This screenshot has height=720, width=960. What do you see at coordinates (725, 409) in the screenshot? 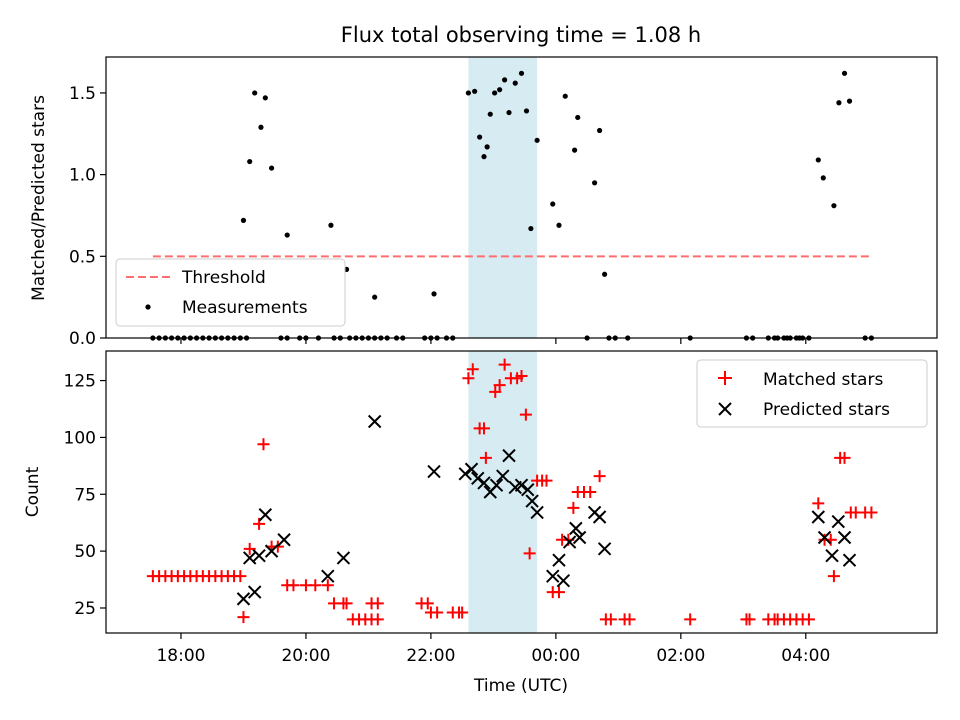
I see `legend-predicted-swatch` at bounding box center [725, 409].